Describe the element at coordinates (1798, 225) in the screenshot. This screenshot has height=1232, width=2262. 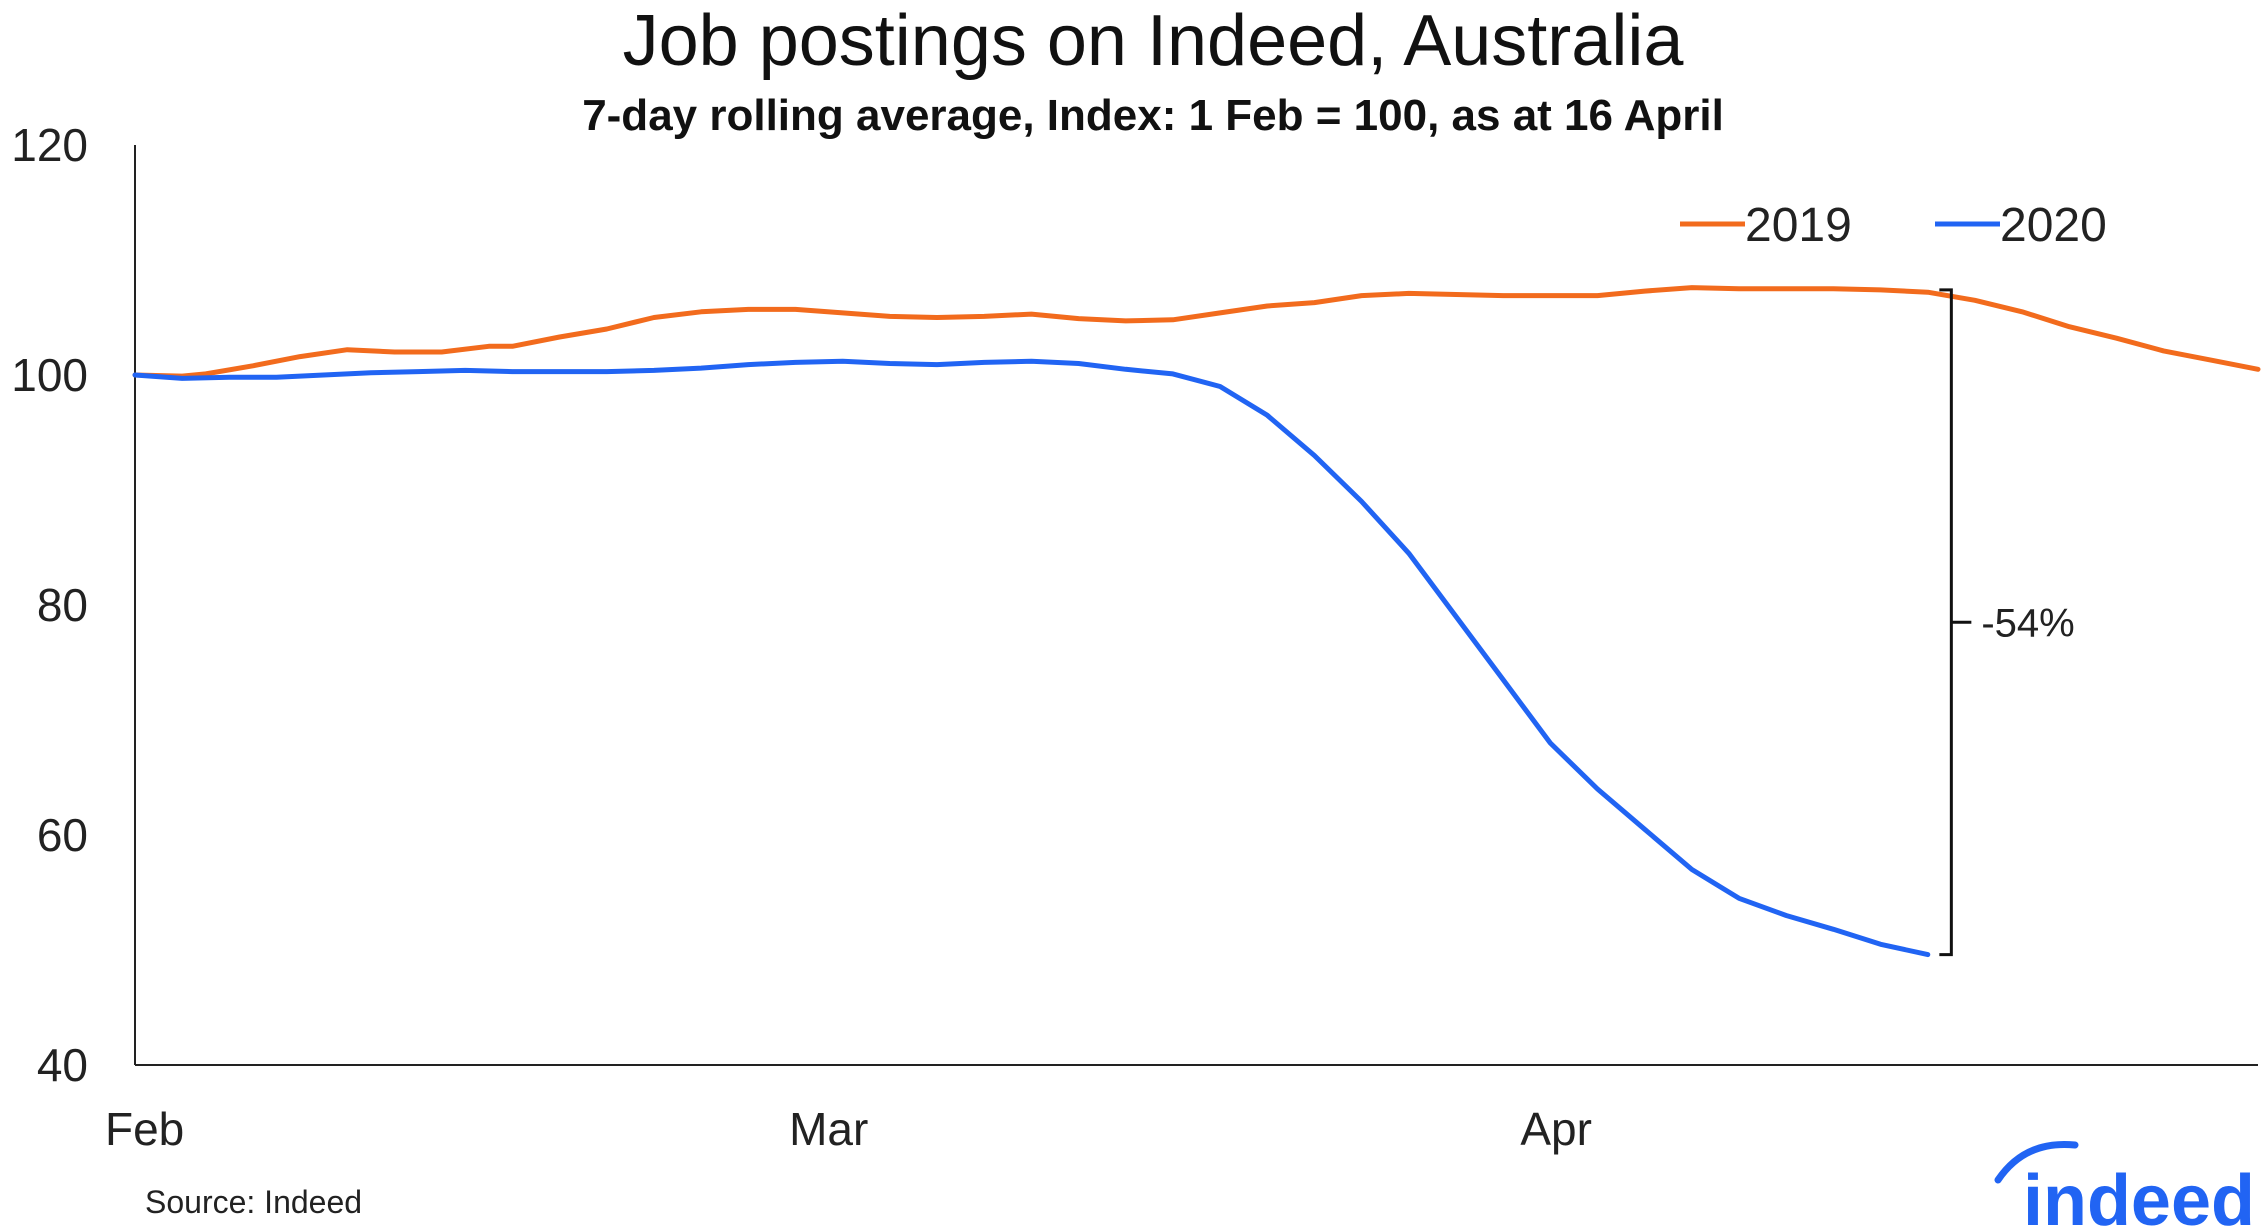
I see `legend-label-2019: 2019` at that location.